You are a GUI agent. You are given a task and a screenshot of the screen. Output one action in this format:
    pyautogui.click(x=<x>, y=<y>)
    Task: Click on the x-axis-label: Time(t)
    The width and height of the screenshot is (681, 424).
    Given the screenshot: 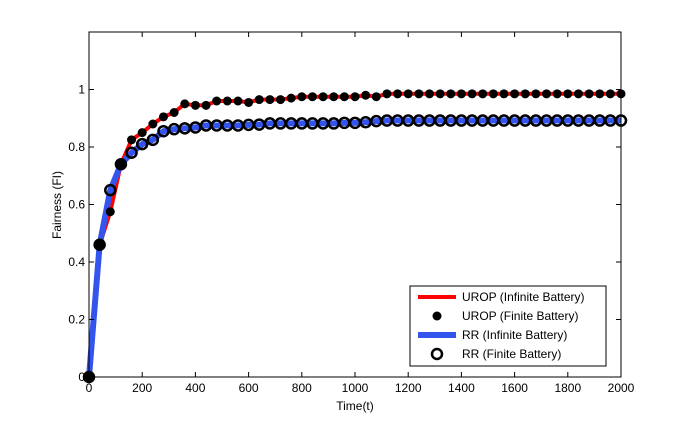 What is the action you would take?
    pyautogui.click(x=355, y=406)
    